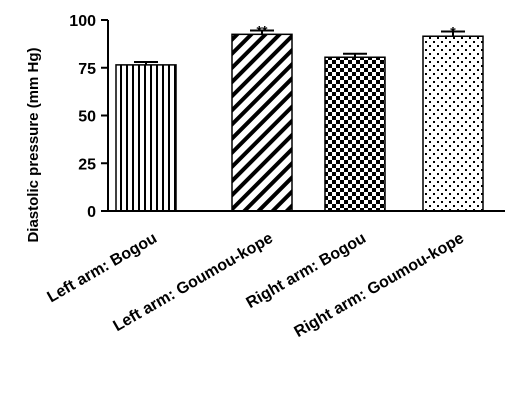  Describe the element at coordinates (33, 144) in the screenshot. I see `y-axis-title: Diastolic pressure (mm Hg)` at that location.